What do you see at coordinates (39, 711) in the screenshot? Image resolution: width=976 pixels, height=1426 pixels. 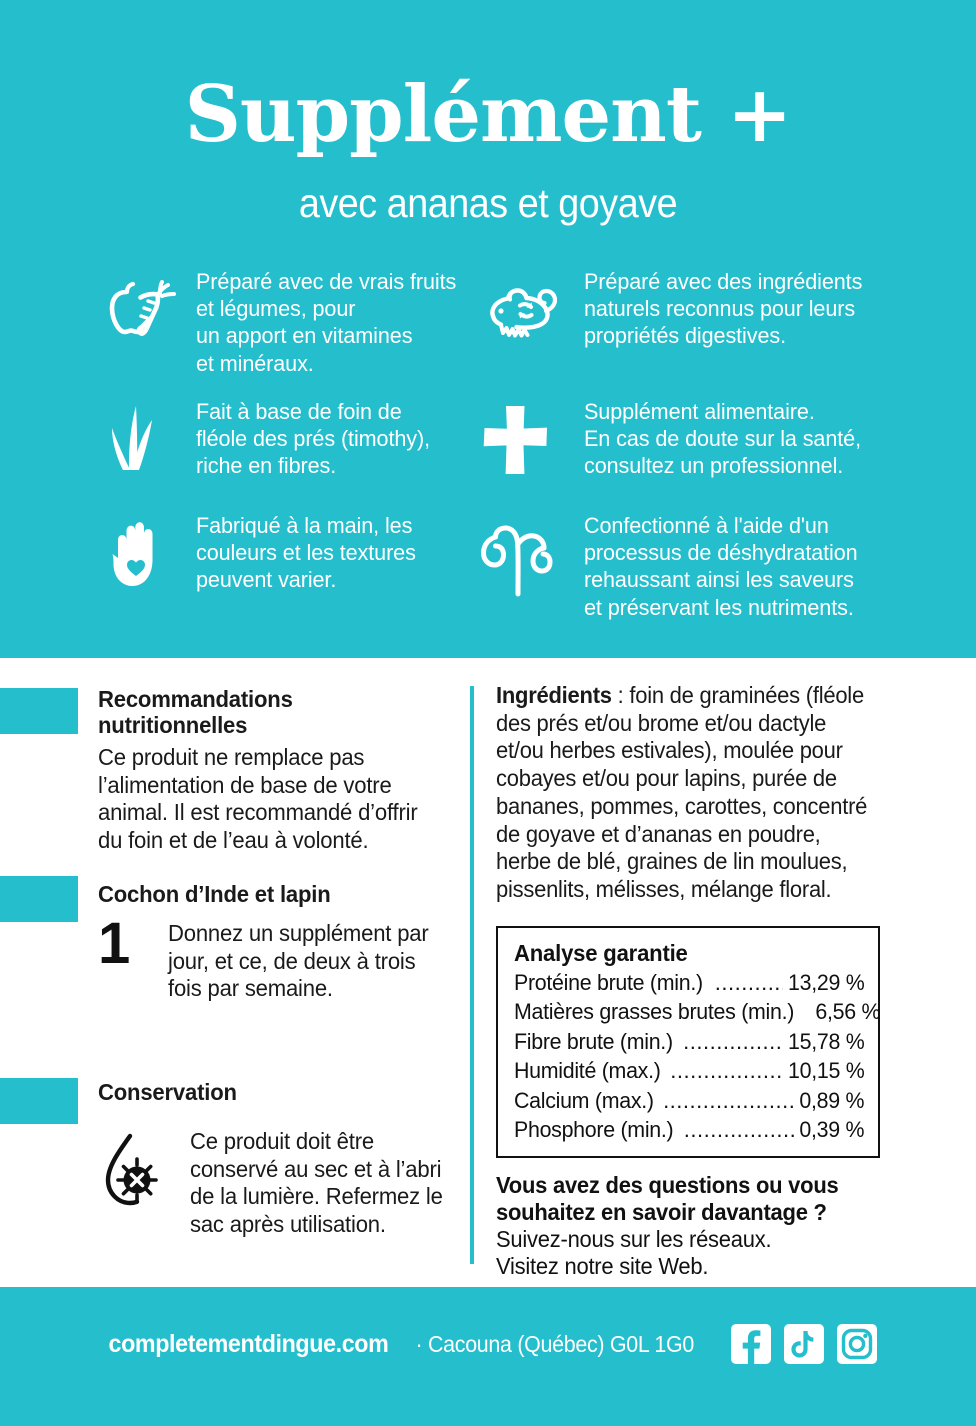 I see `section-marker-nutrition` at bounding box center [39, 711].